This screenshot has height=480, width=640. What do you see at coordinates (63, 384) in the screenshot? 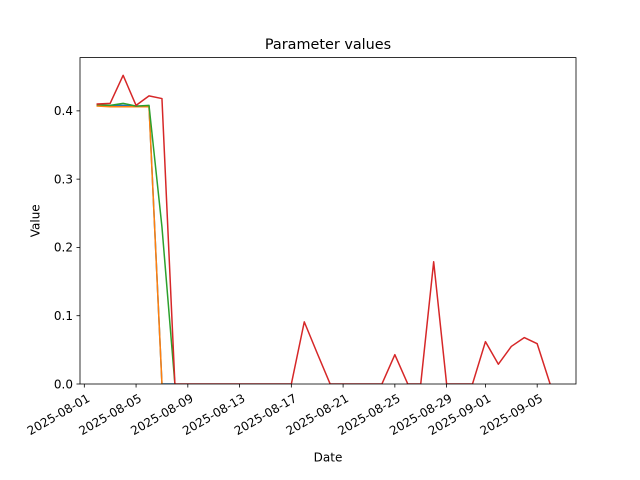
I see `y-tick-label: 0.0` at bounding box center [63, 384].